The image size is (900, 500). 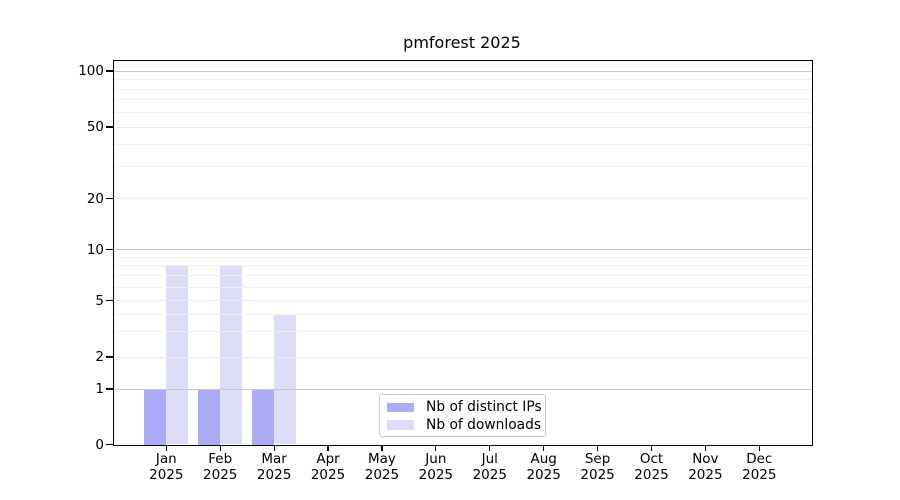 What do you see at coordinates (95, 198) in the screenshot?
I see `y-tick-label-20: 20` at bounding box center [95, 198].